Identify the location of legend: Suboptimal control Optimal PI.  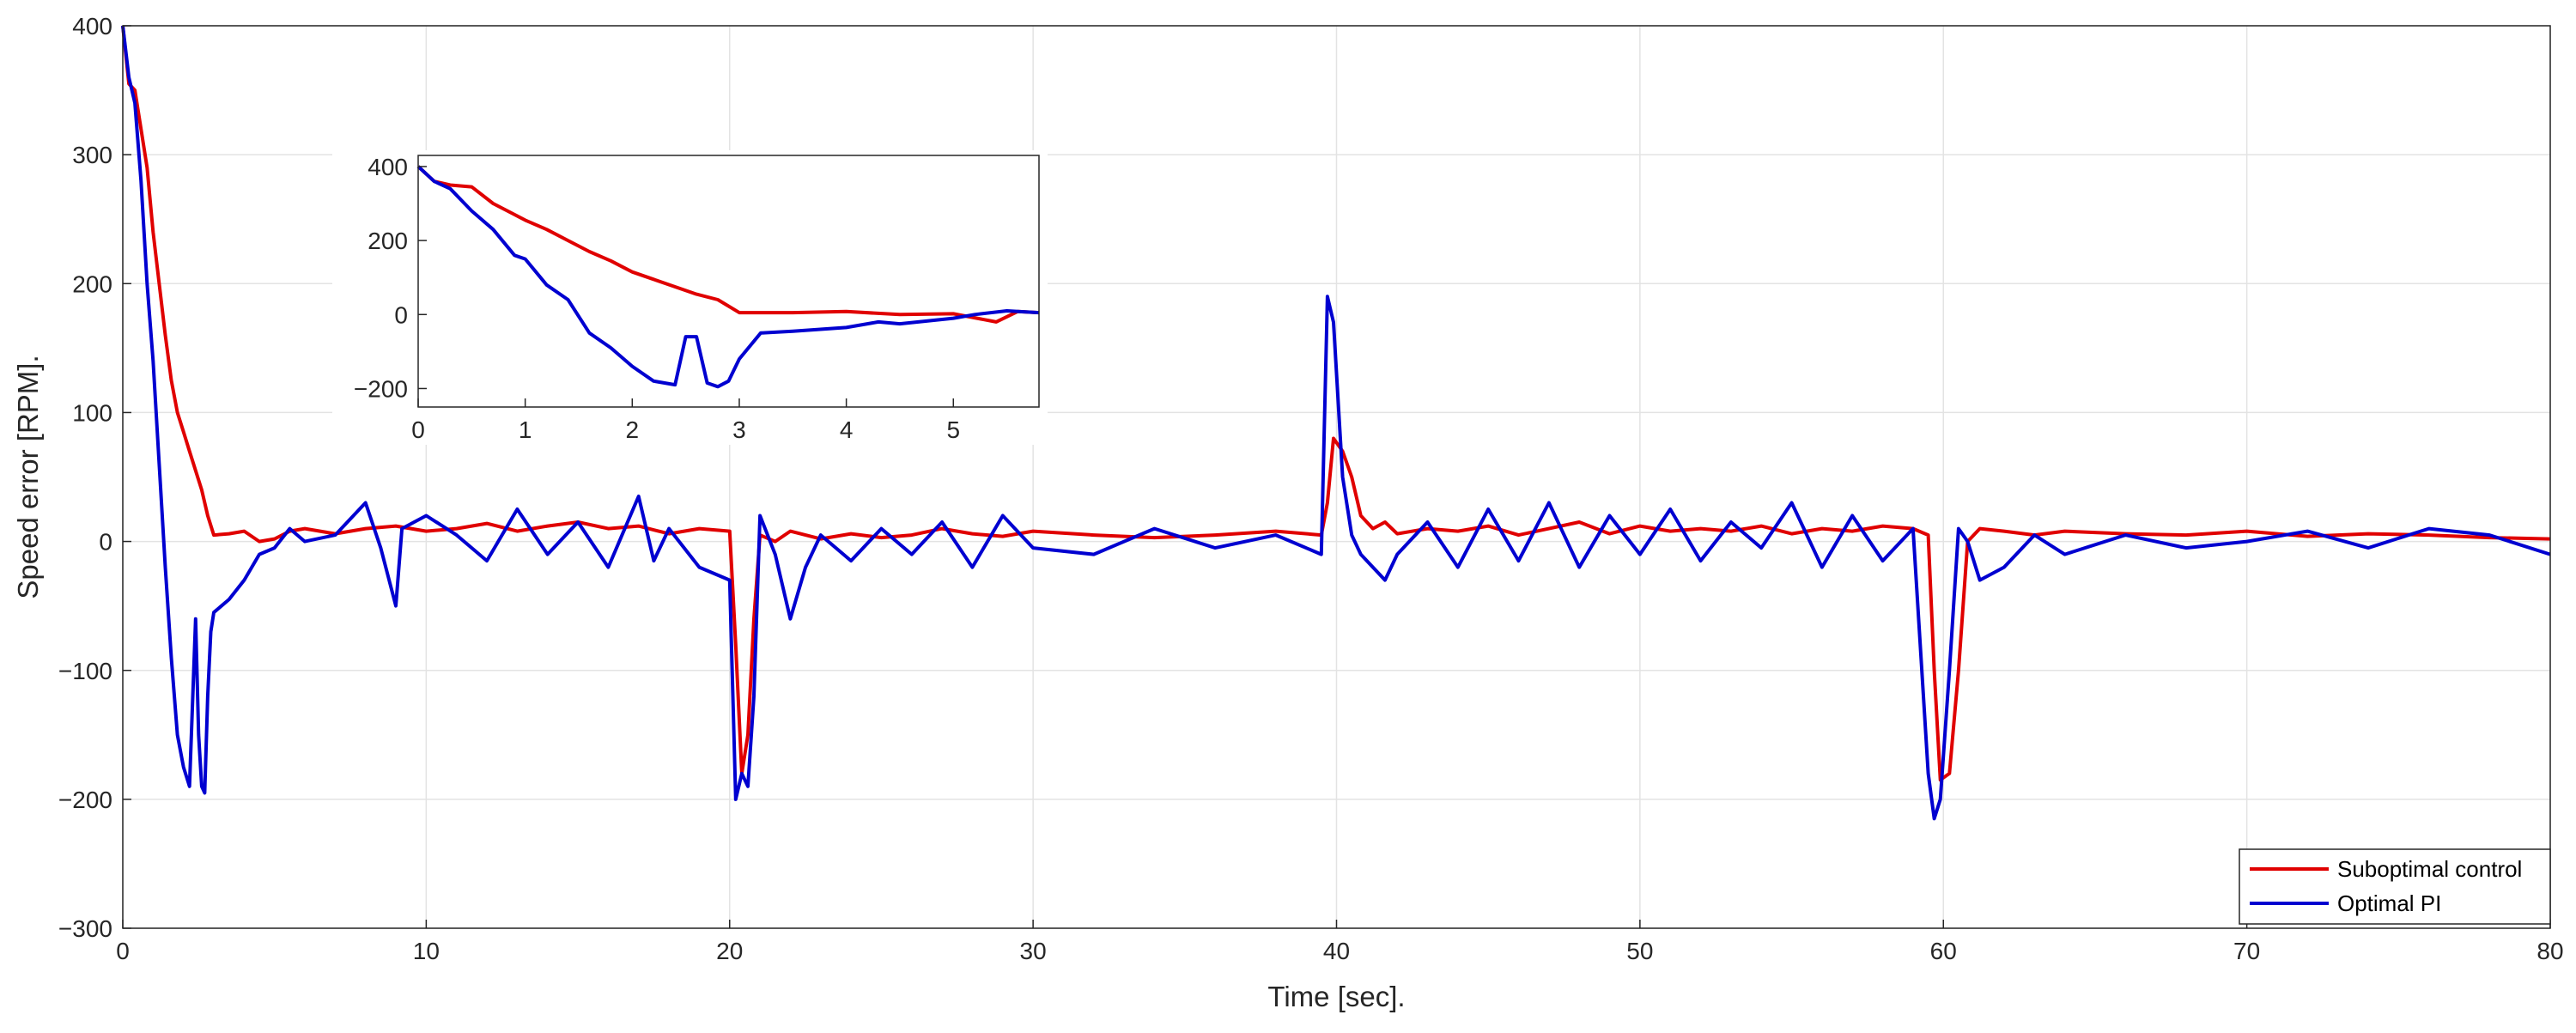
(2395, 886).